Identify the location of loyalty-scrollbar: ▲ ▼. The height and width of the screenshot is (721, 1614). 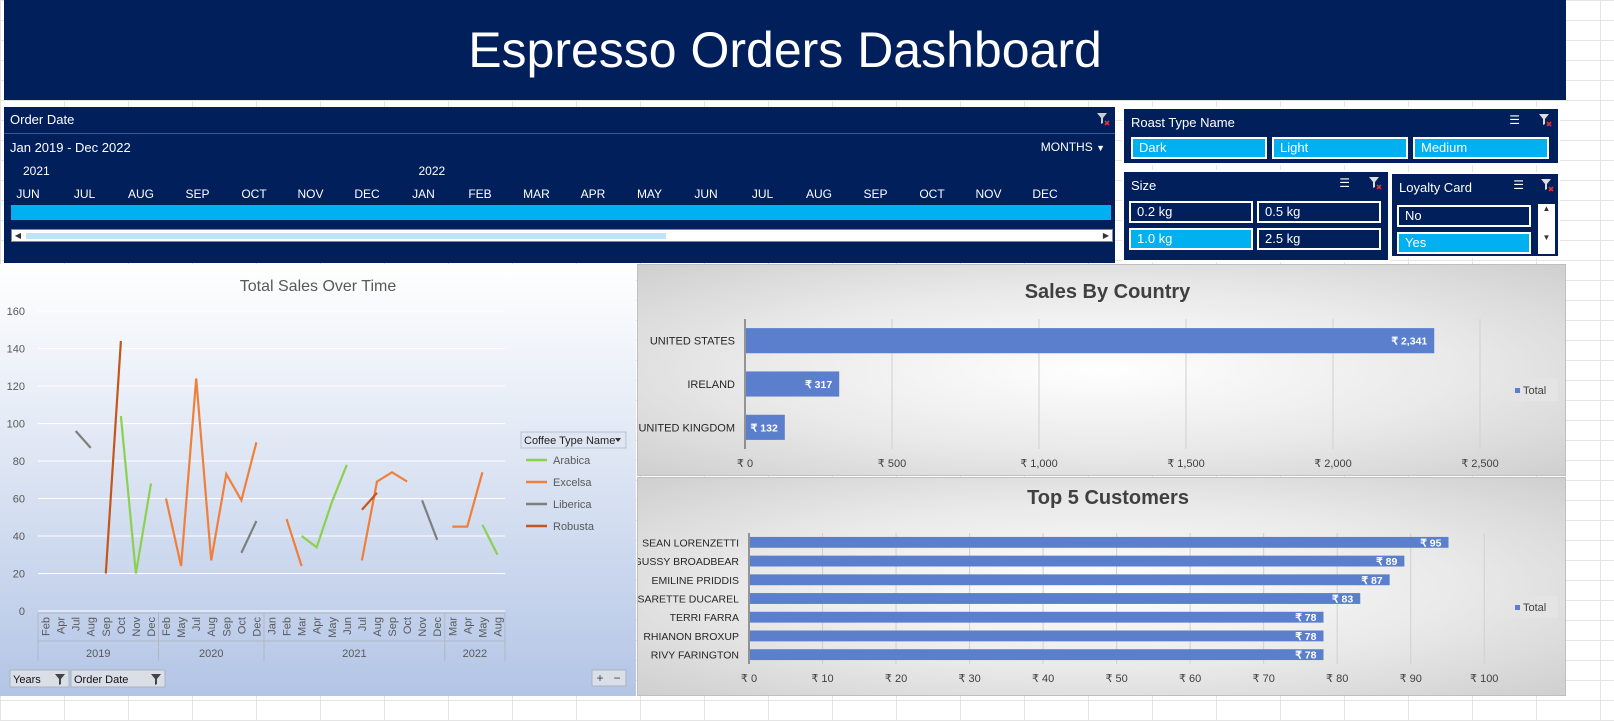
(1546, 229).